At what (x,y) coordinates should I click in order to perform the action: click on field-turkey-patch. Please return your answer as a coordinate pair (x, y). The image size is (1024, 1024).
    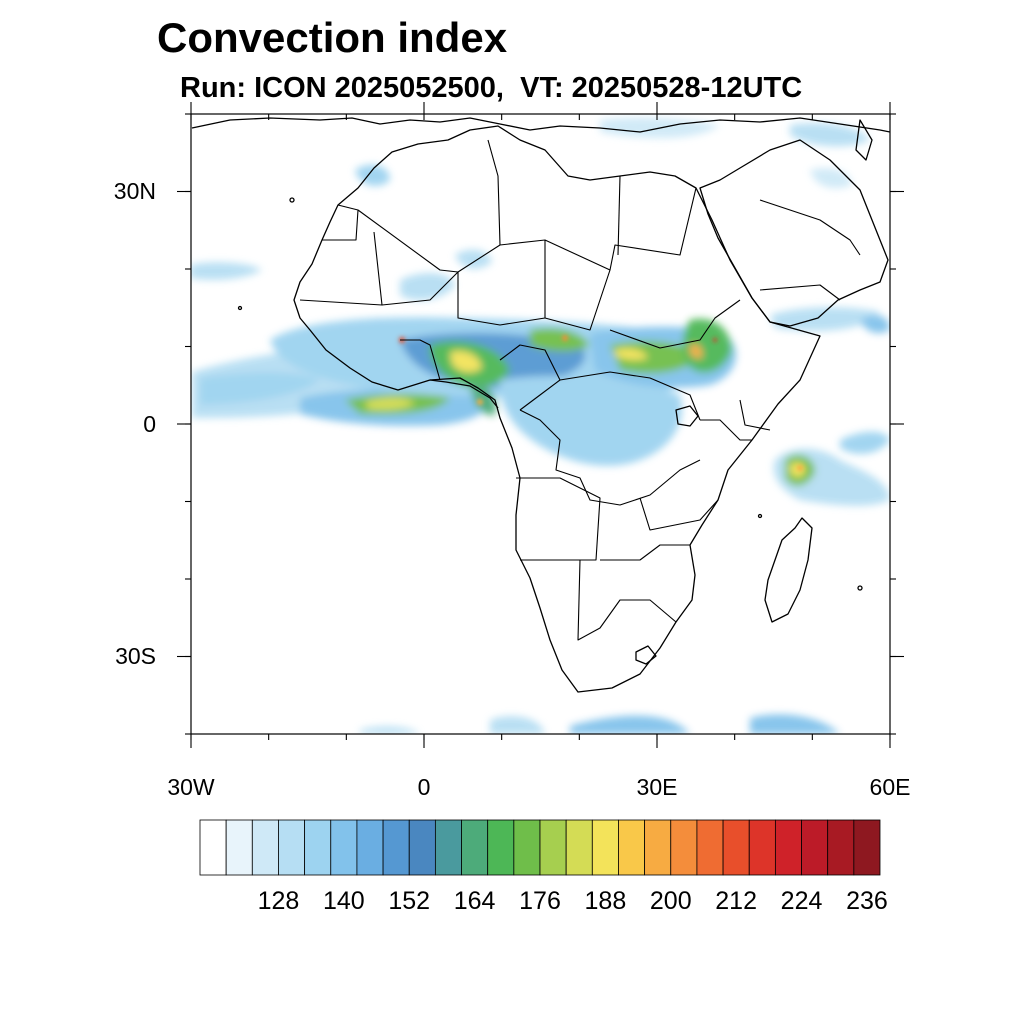
    Looking at the image, I should click on (830, 135).